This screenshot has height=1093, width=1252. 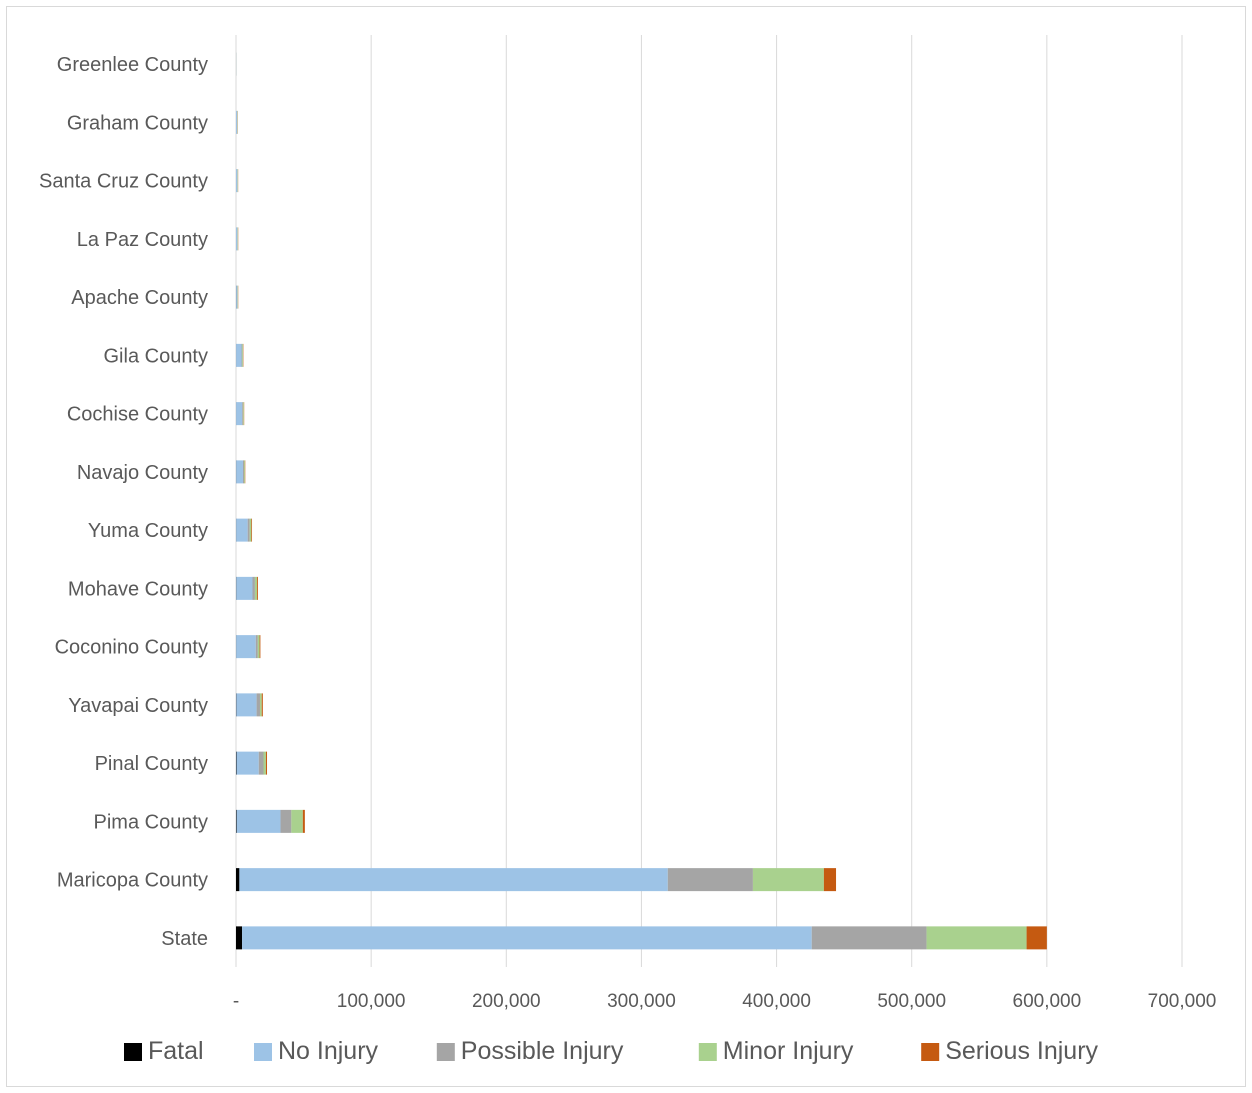 I want to click on bar-yavapai-county-no-injury, so click(x=246, y=705).